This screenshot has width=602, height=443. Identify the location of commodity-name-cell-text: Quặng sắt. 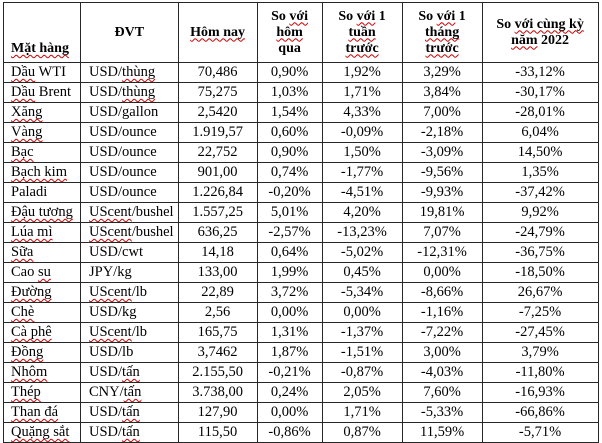
(40, 432).